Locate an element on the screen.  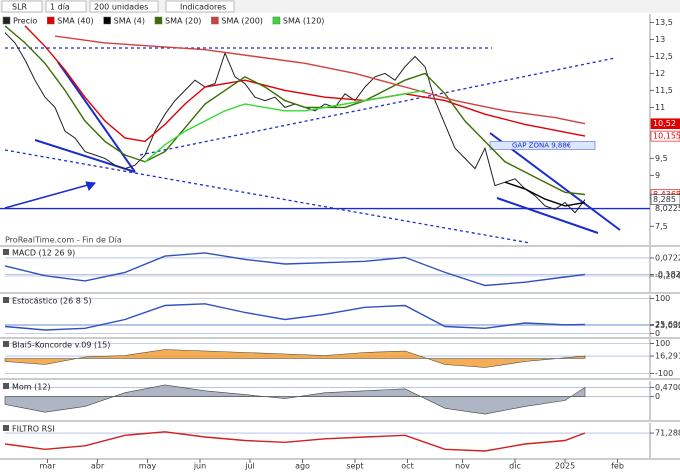
x-tick-label: oct is located at coordinates (407, 466).